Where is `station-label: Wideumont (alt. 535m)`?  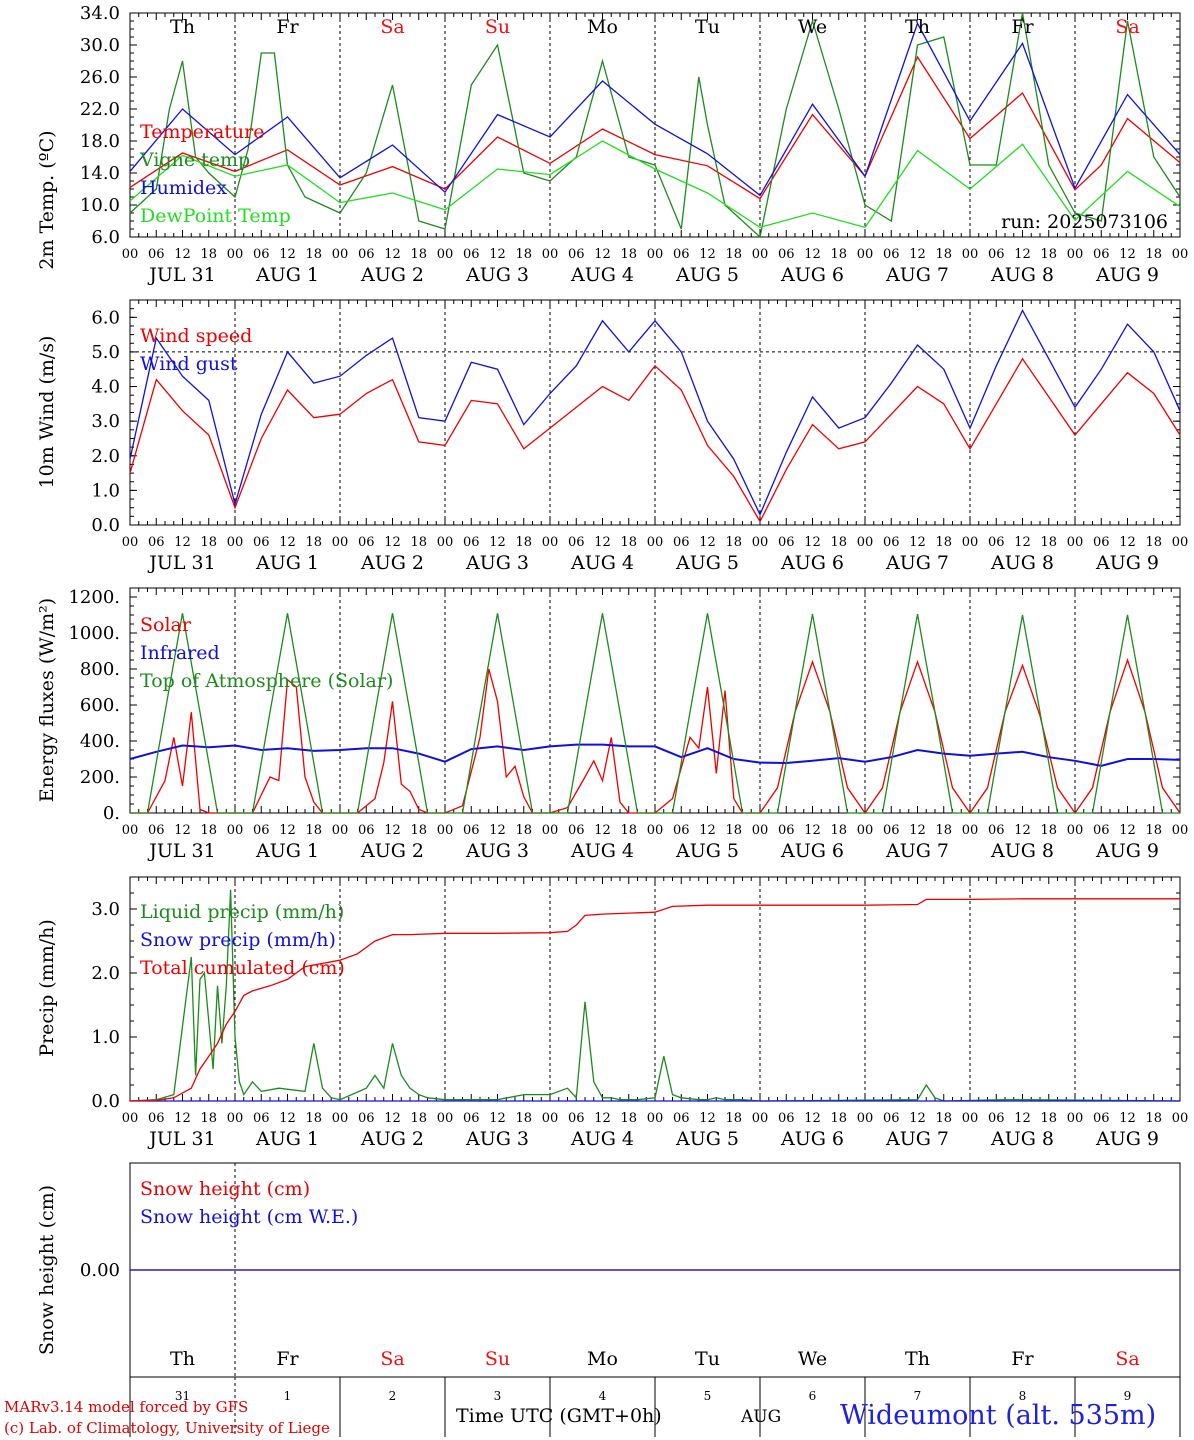 station-label: Wideumont (alt. 535m) is located at coordinates (998, 1415).